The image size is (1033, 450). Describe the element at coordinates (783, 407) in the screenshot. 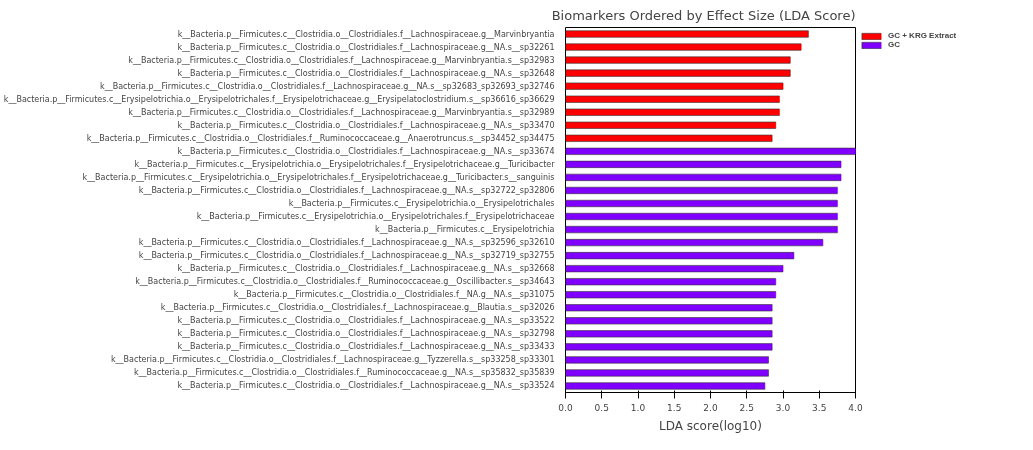

I see `x-tick-label: 3.0` at that location.